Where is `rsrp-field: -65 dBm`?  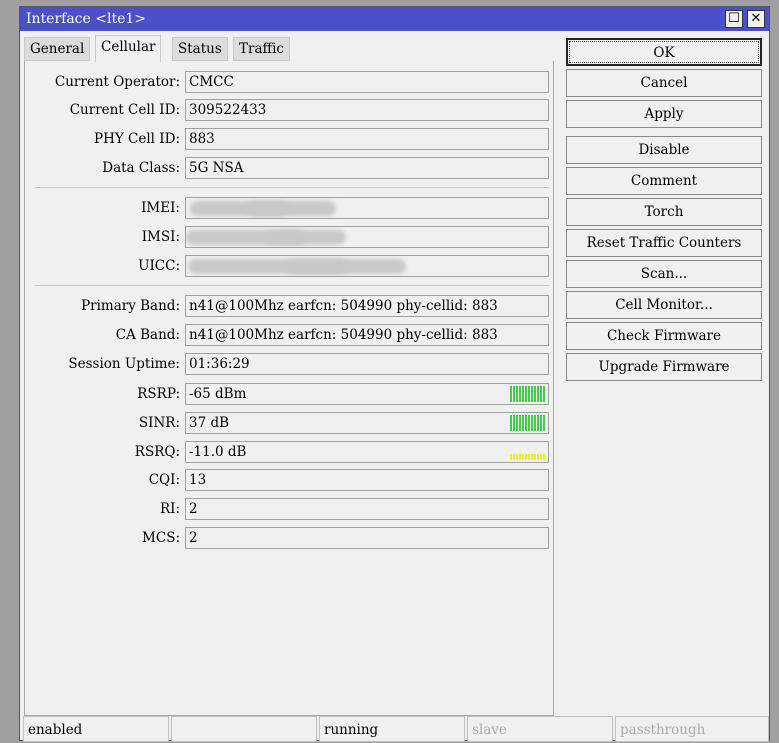 rsrp-field: -65 dBm is located at coordinates (367, 394).